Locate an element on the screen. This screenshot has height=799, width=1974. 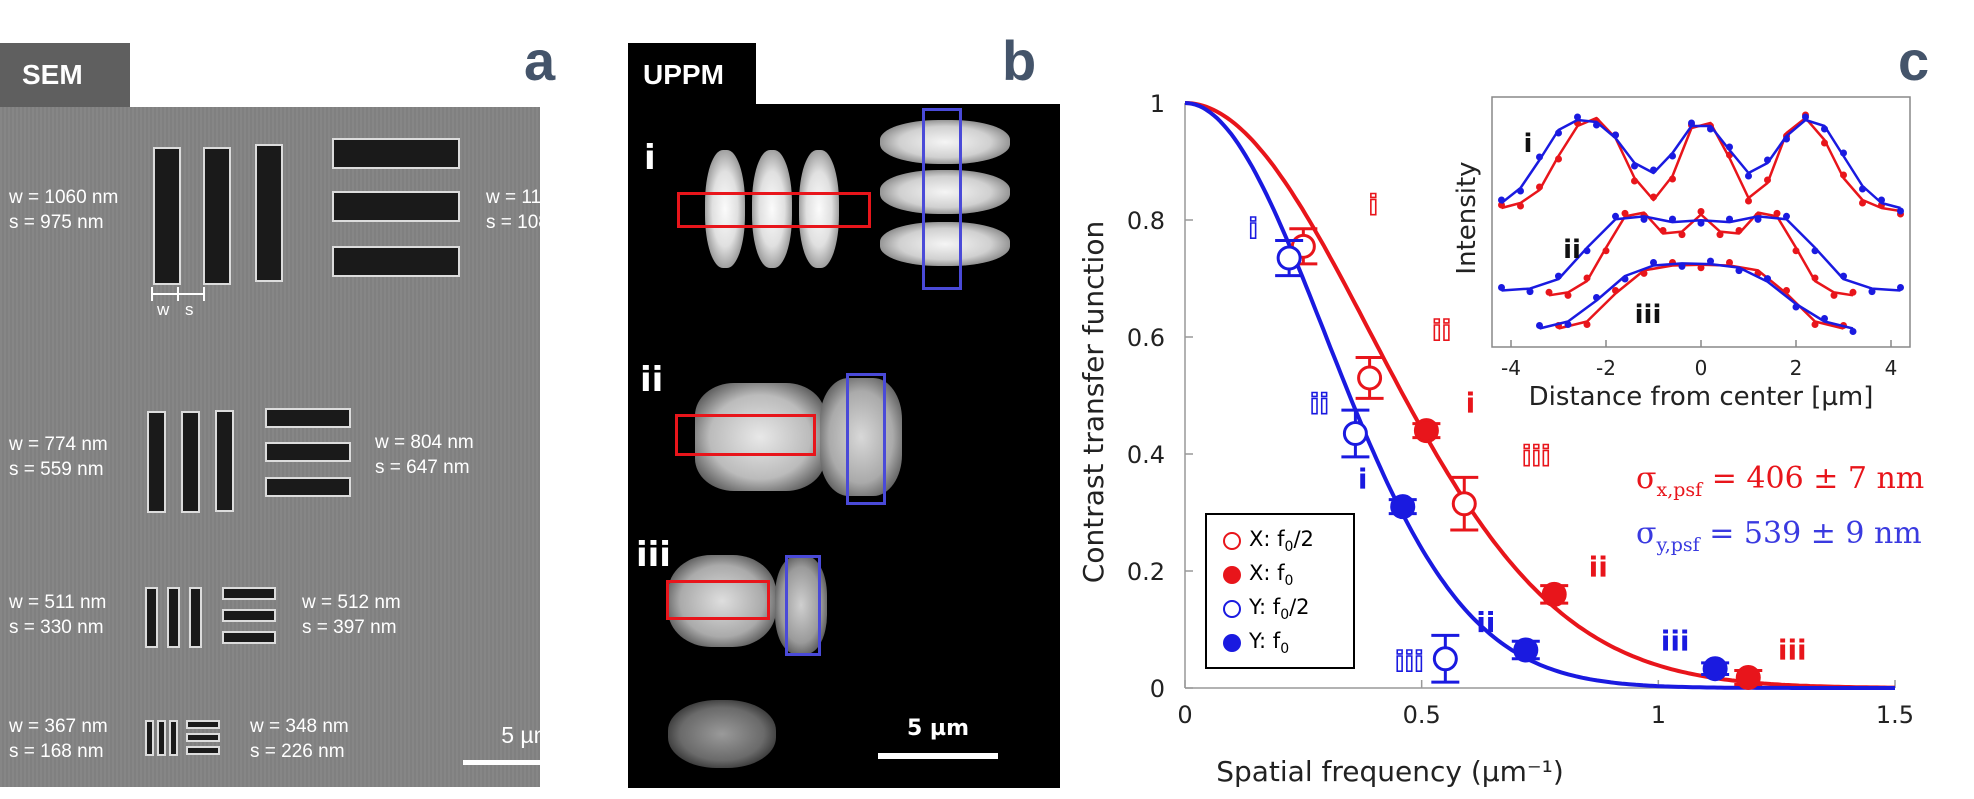
roi-box-blue is located at coordinates (803, 605).